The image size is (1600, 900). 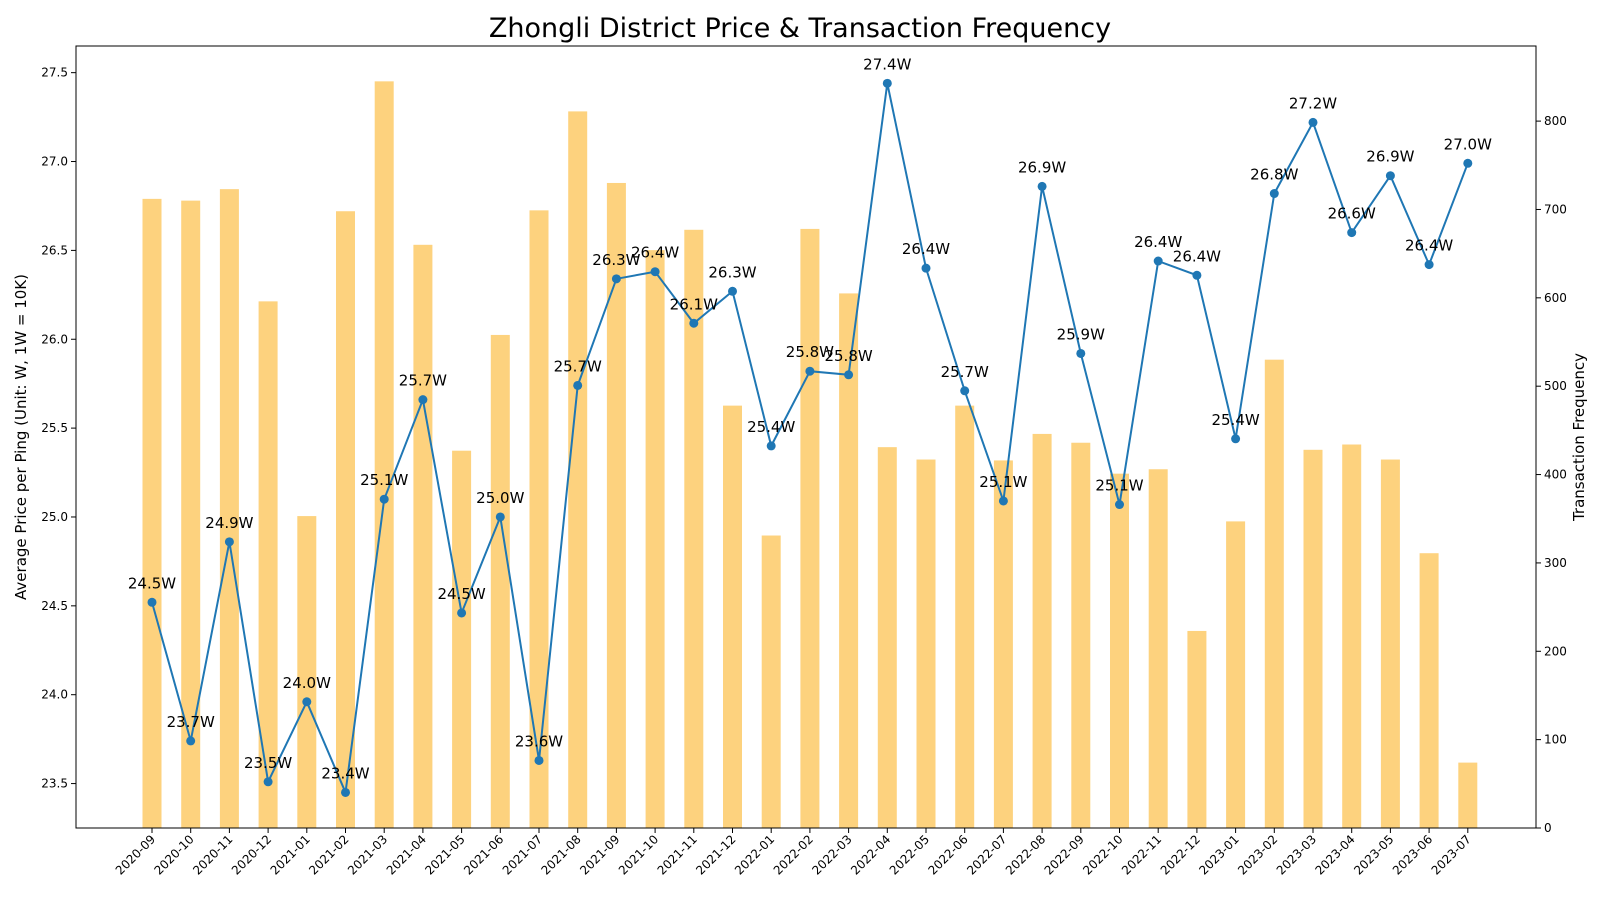 What do you see at coordinates (1218, 854) in the screenshot?
I see `x-tick-label-2023-01: 2023-01` at bounding box center [1218, 854].